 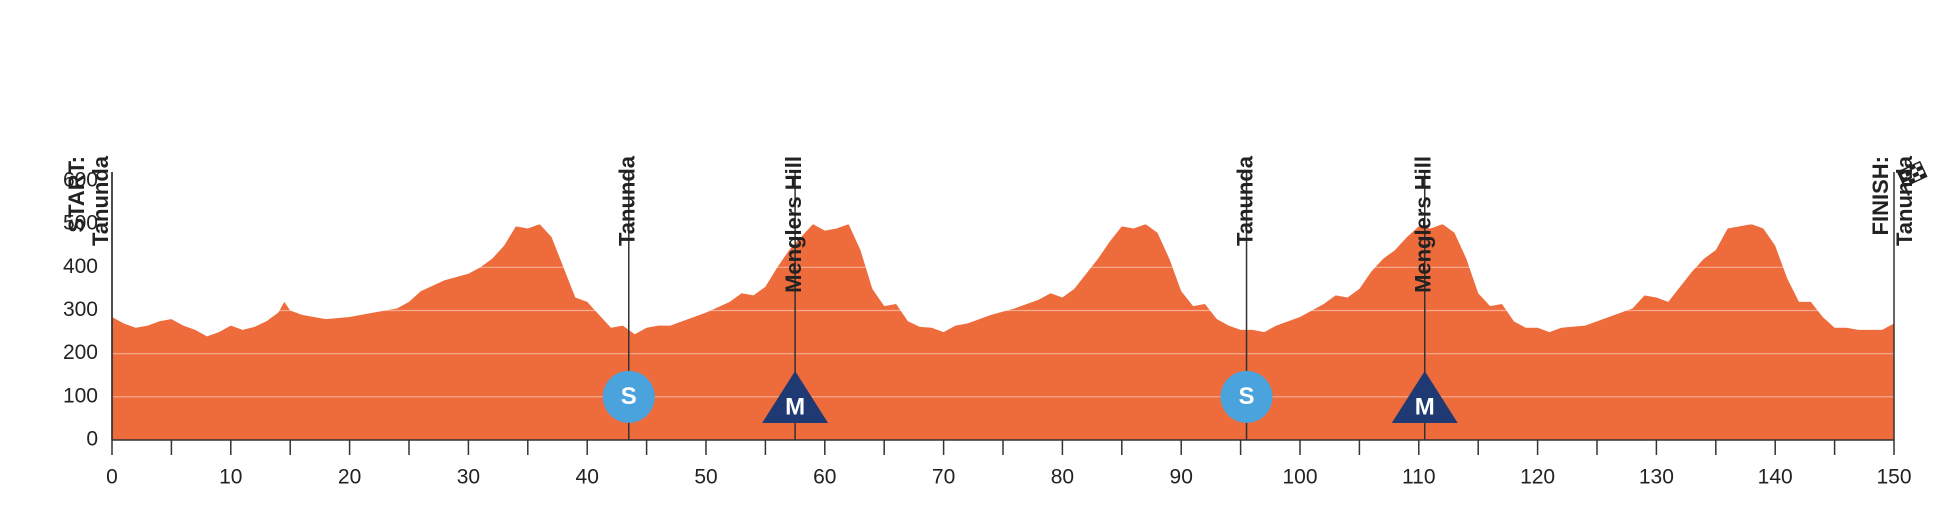 I want to click on y-tick-label: 0, so click(x=92, y=439).